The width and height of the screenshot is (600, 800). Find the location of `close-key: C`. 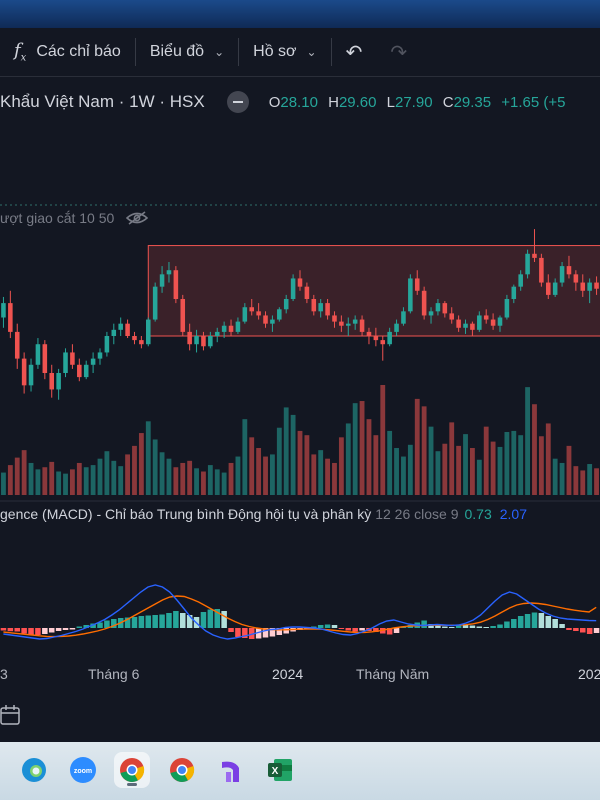

close-key: C is located at coordinates (448, 102).